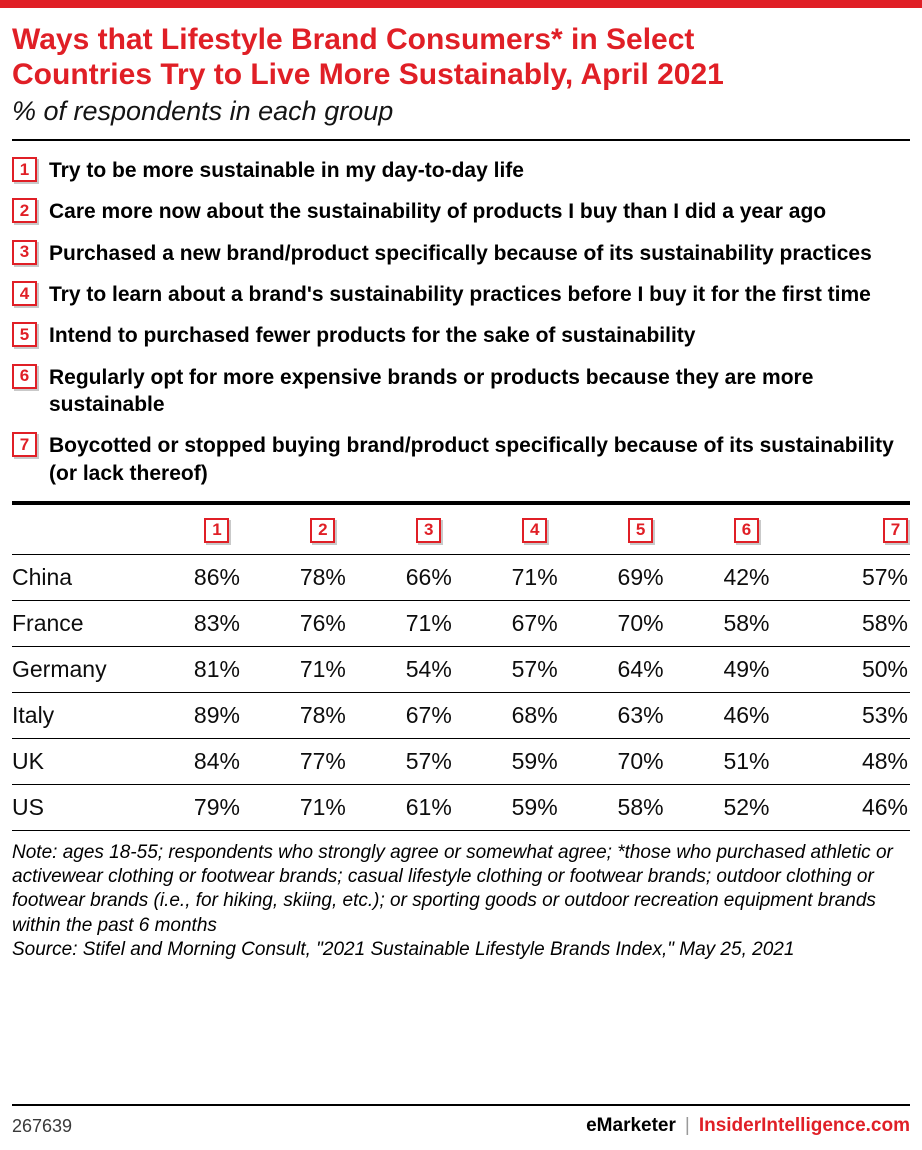 The image size is (922, 1150). Describe the element at coordinates (640, 576) in the screenshot. I see `value-cell-china-5: 69%` at that location.